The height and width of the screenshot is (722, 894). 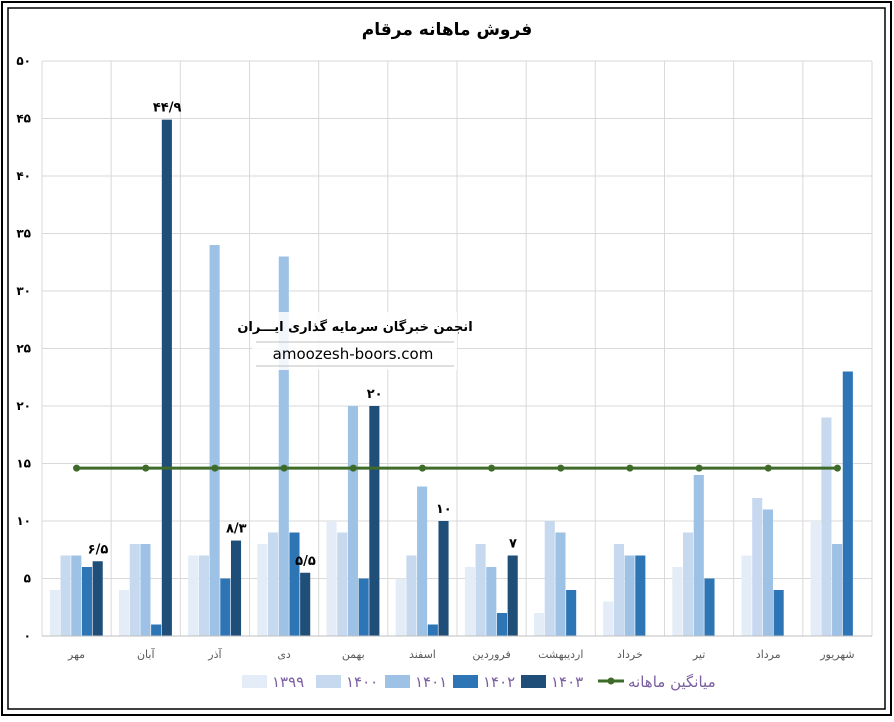 What do you see at coordinates (560, 654) in the screenshot?
I see `x-tick-label: اردیبهشت` at bounding box center [560, 654].